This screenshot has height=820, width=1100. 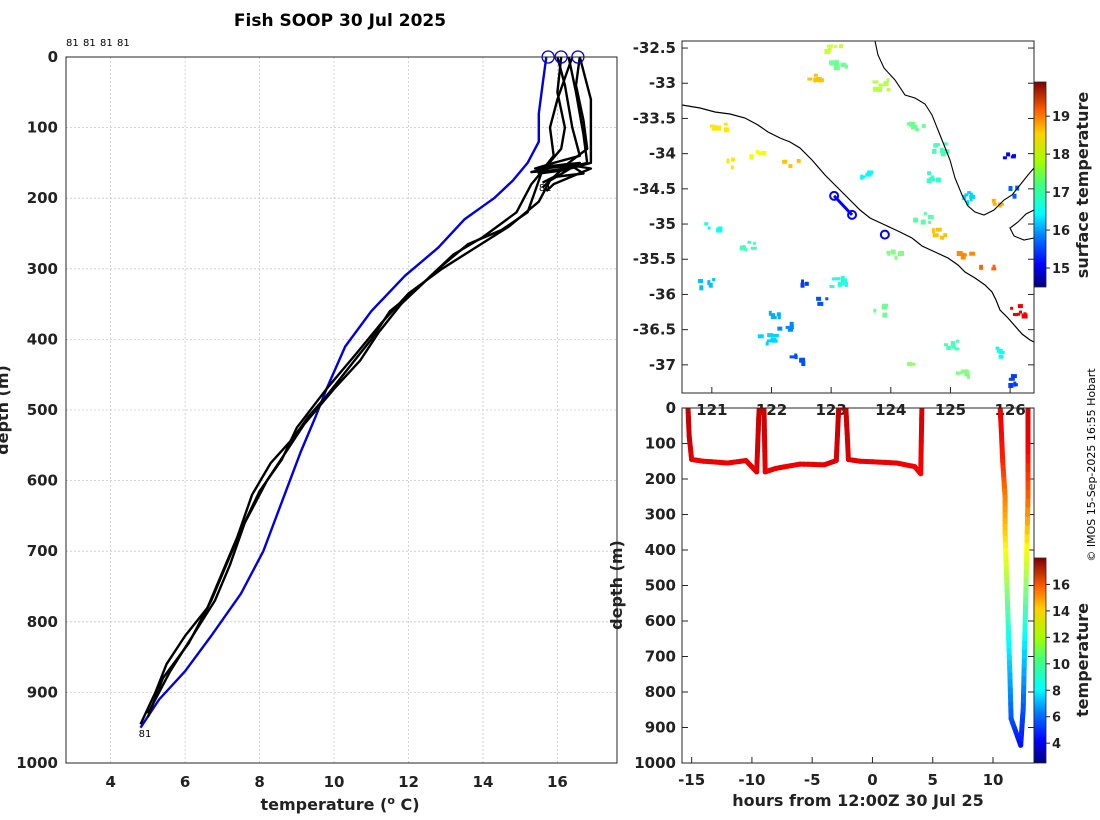 I want to click on y-tick-label: 100, so click(x=42, y=128).